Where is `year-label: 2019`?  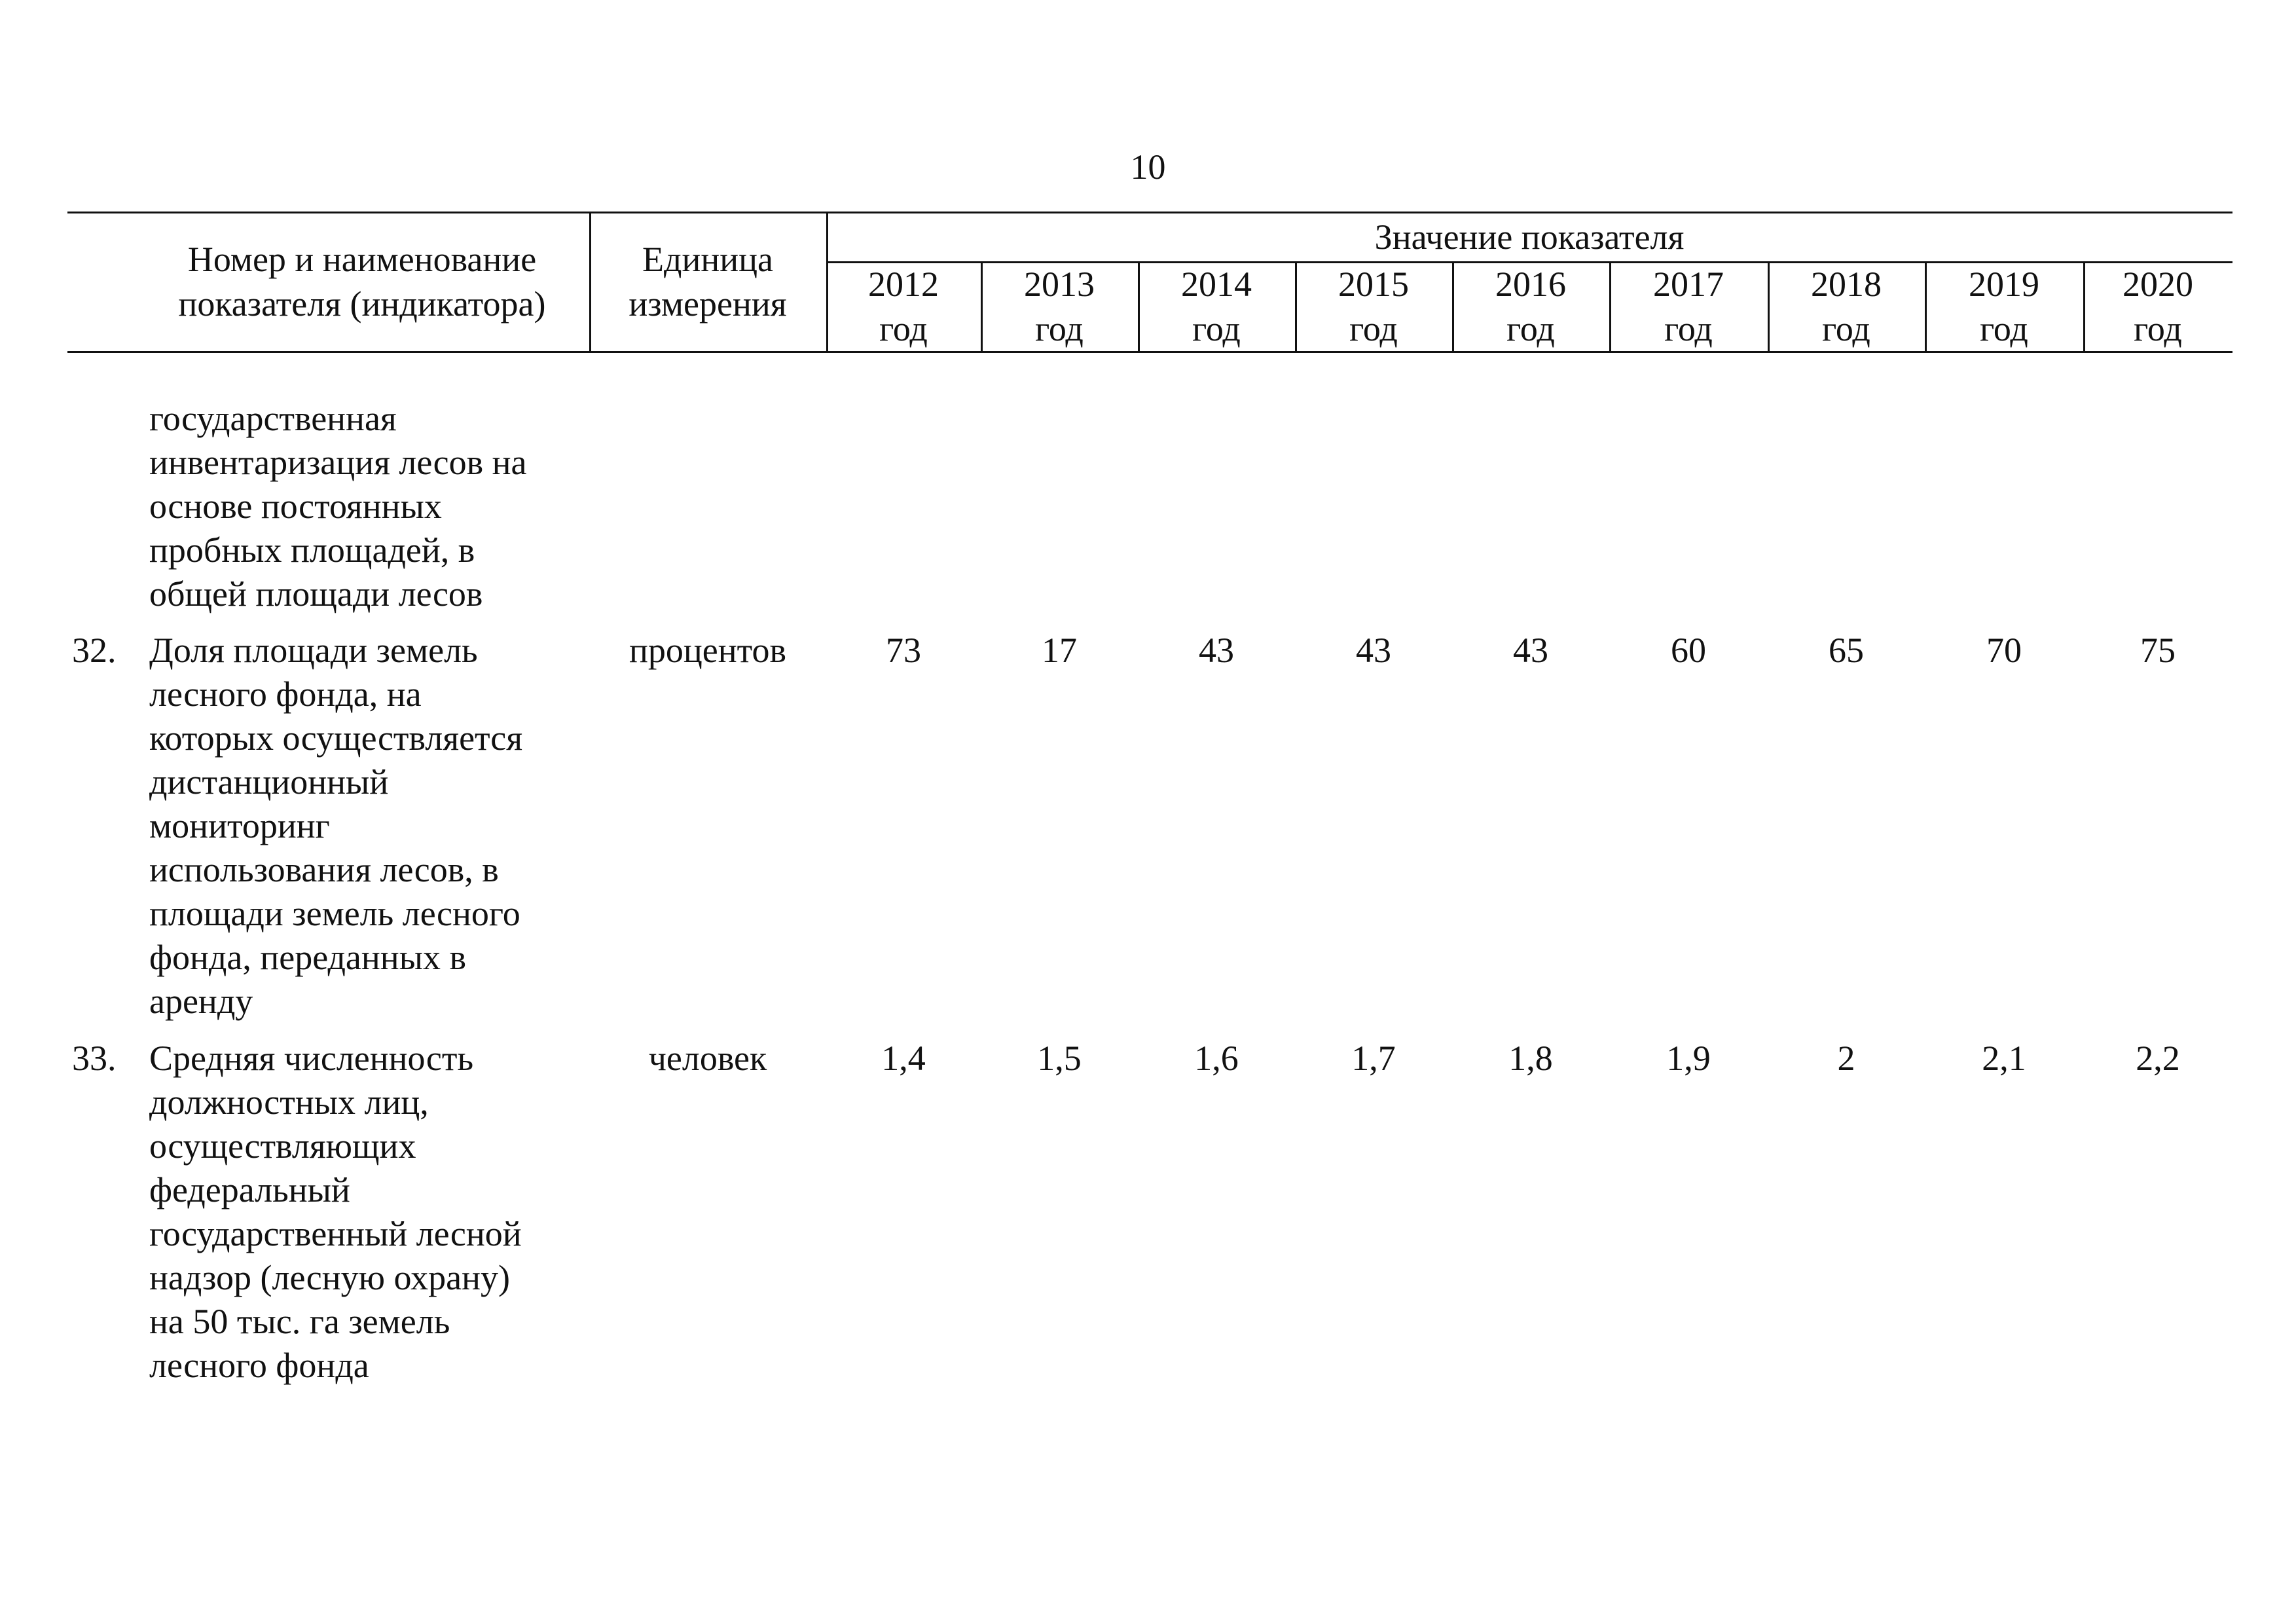
year-label: 2019 is located at coordinates (2004, 284).